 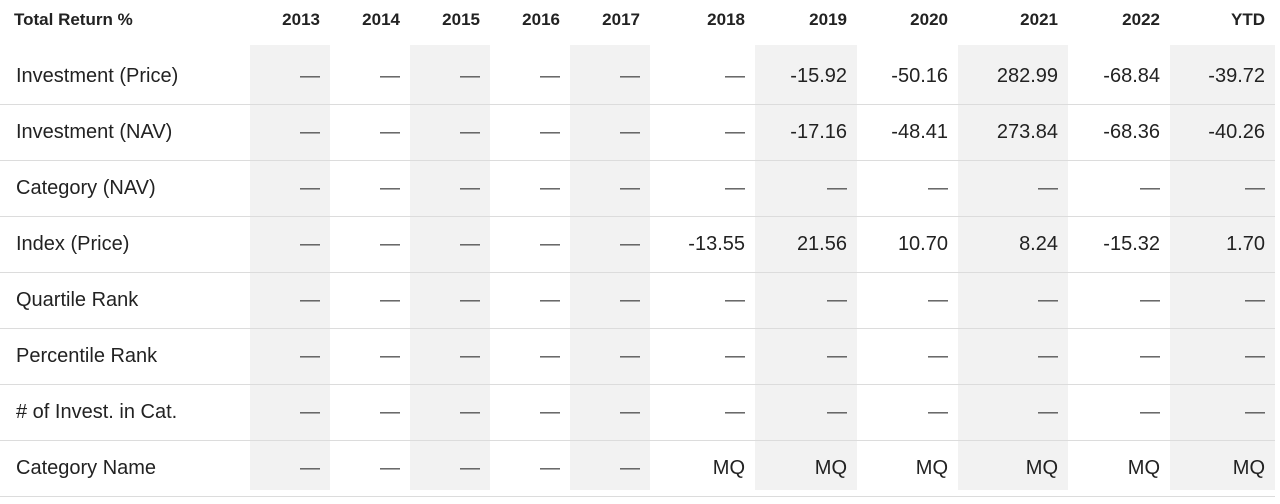 I want to click on cell: 8.24, so click(x=1013, y=244).